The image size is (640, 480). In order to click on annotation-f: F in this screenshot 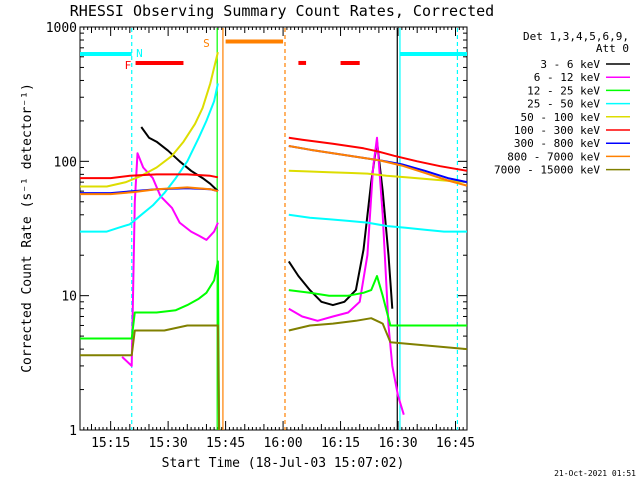, I will do `click(128, 65)`.